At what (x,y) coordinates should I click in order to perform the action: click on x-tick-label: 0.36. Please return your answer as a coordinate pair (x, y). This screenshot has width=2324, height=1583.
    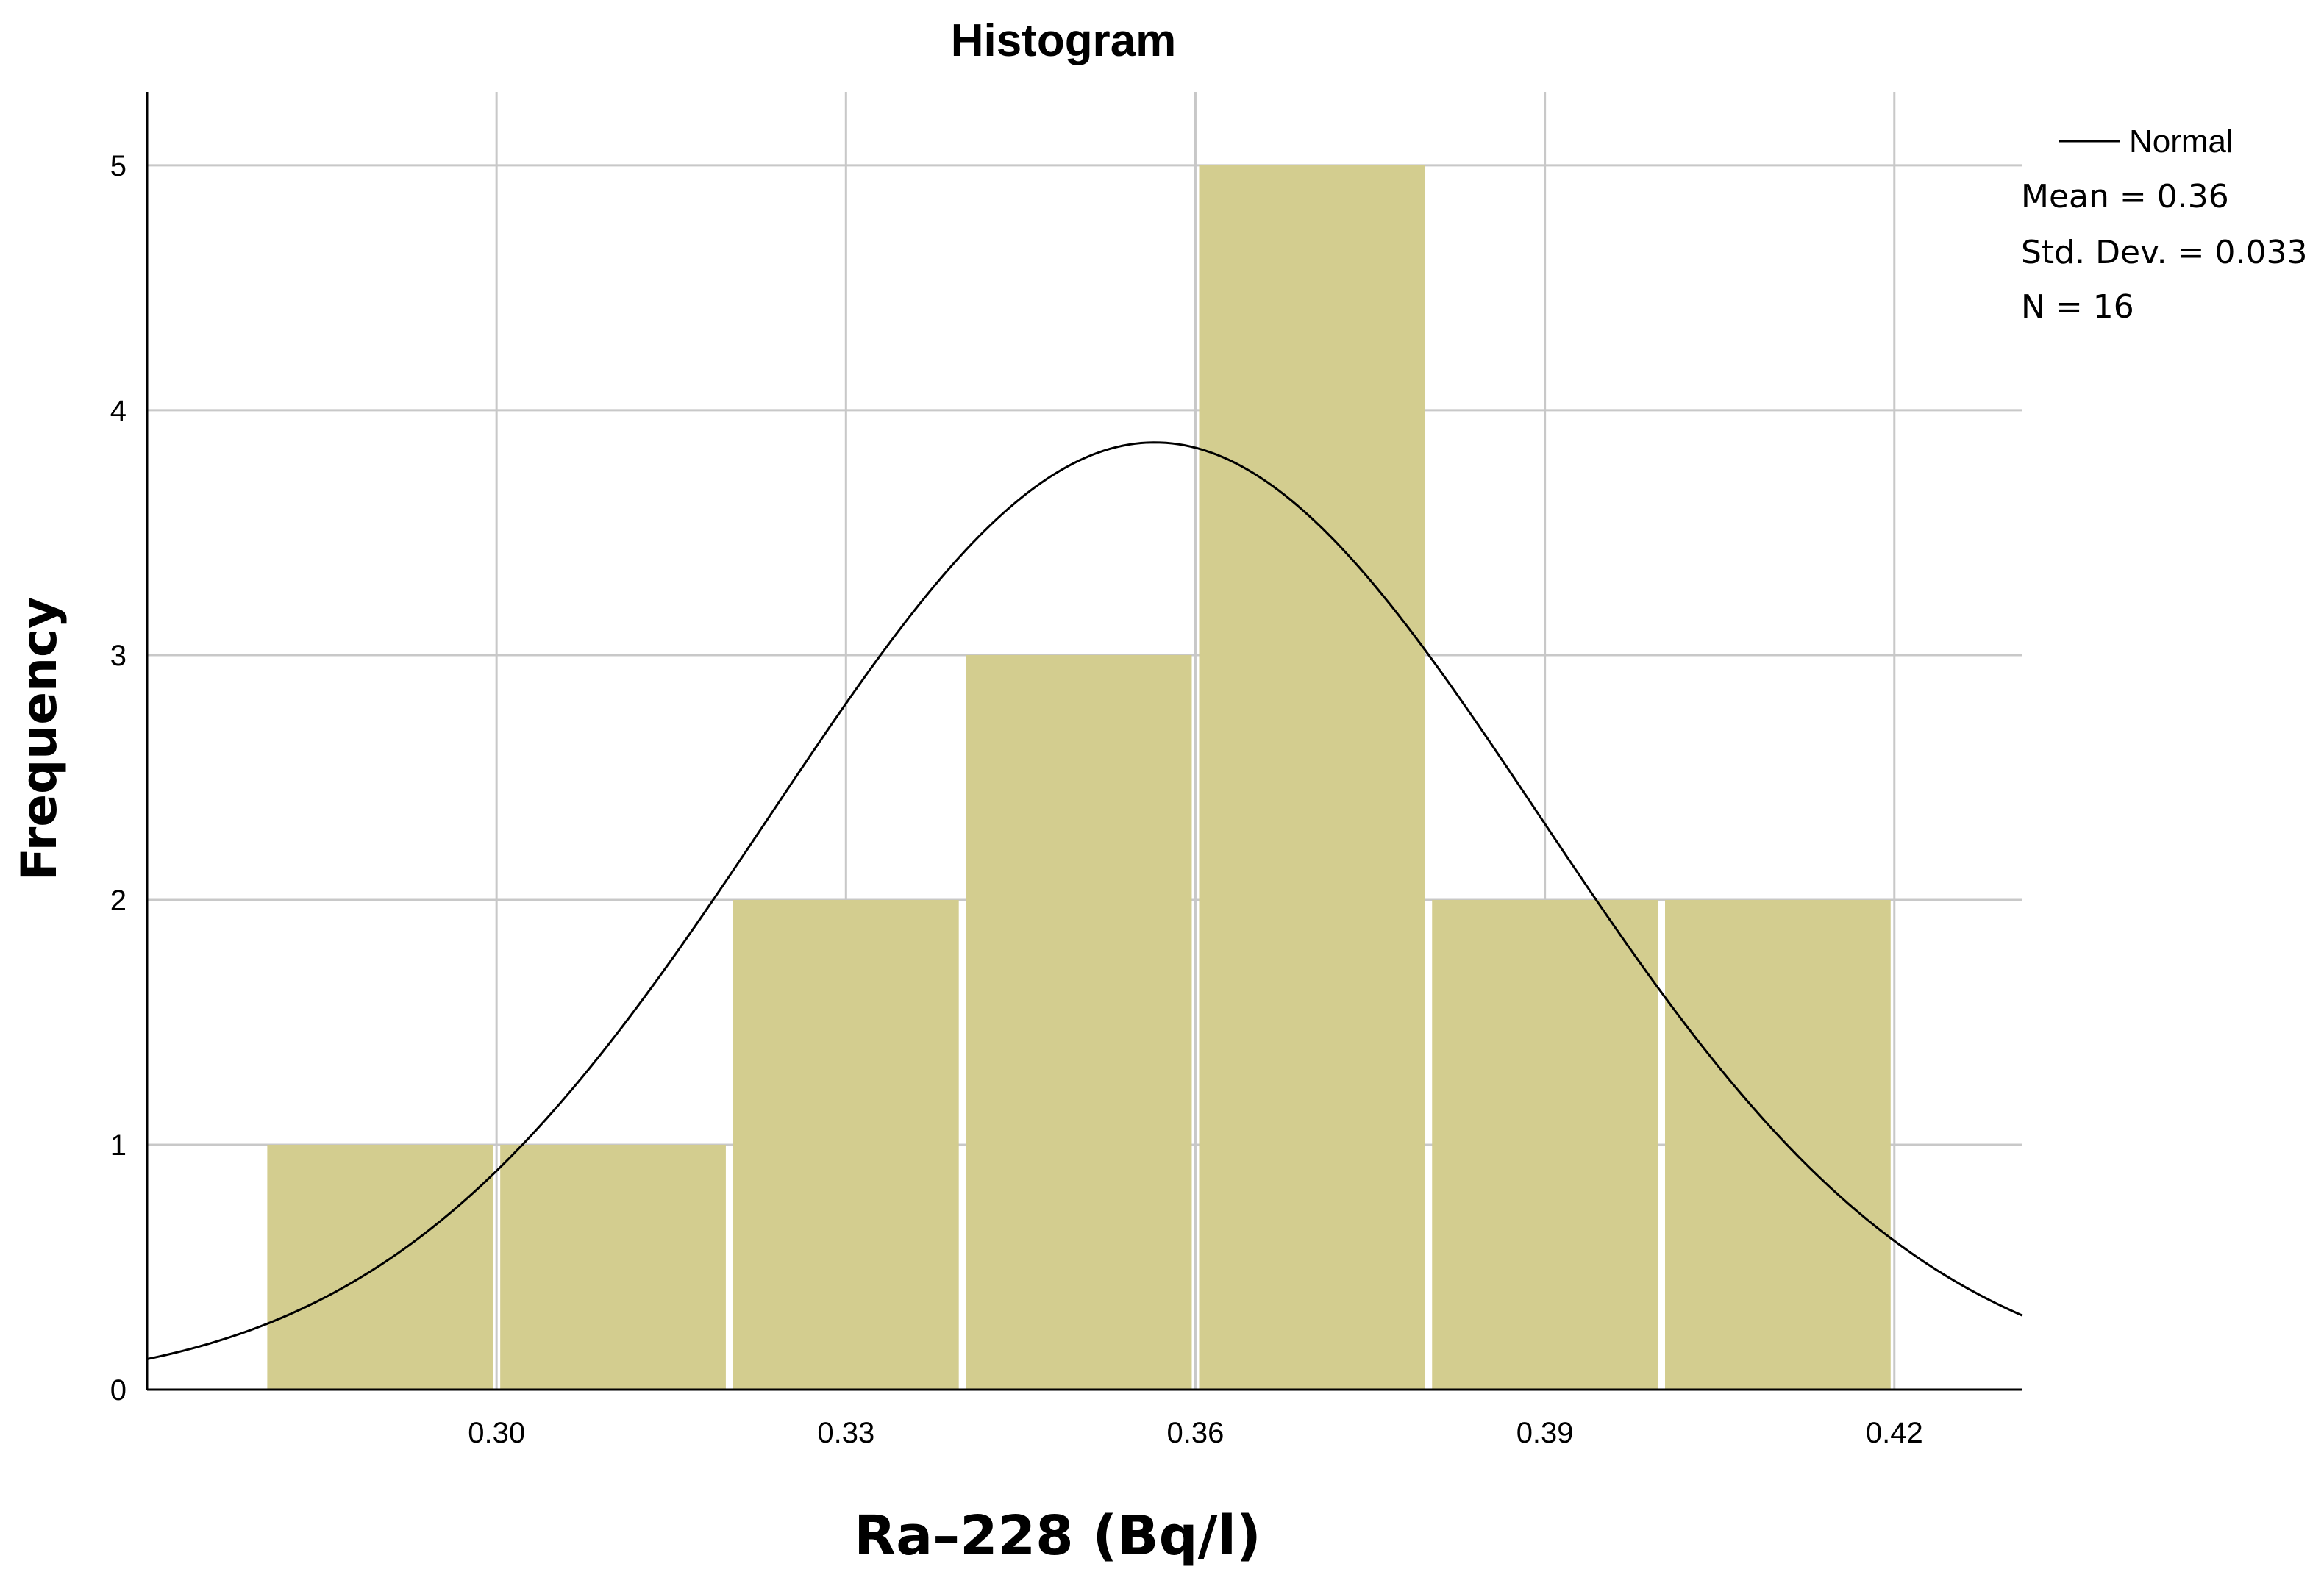
    Looking at the image, I should click on (1196, 1433).